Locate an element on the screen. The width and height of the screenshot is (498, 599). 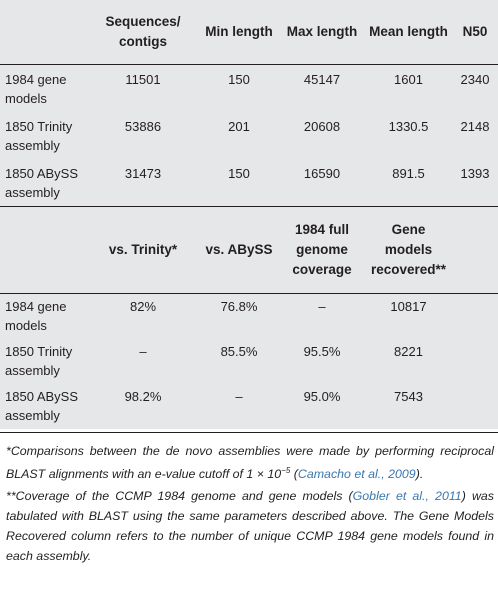
header-n50: N50 is located at coordinates (475, 31).